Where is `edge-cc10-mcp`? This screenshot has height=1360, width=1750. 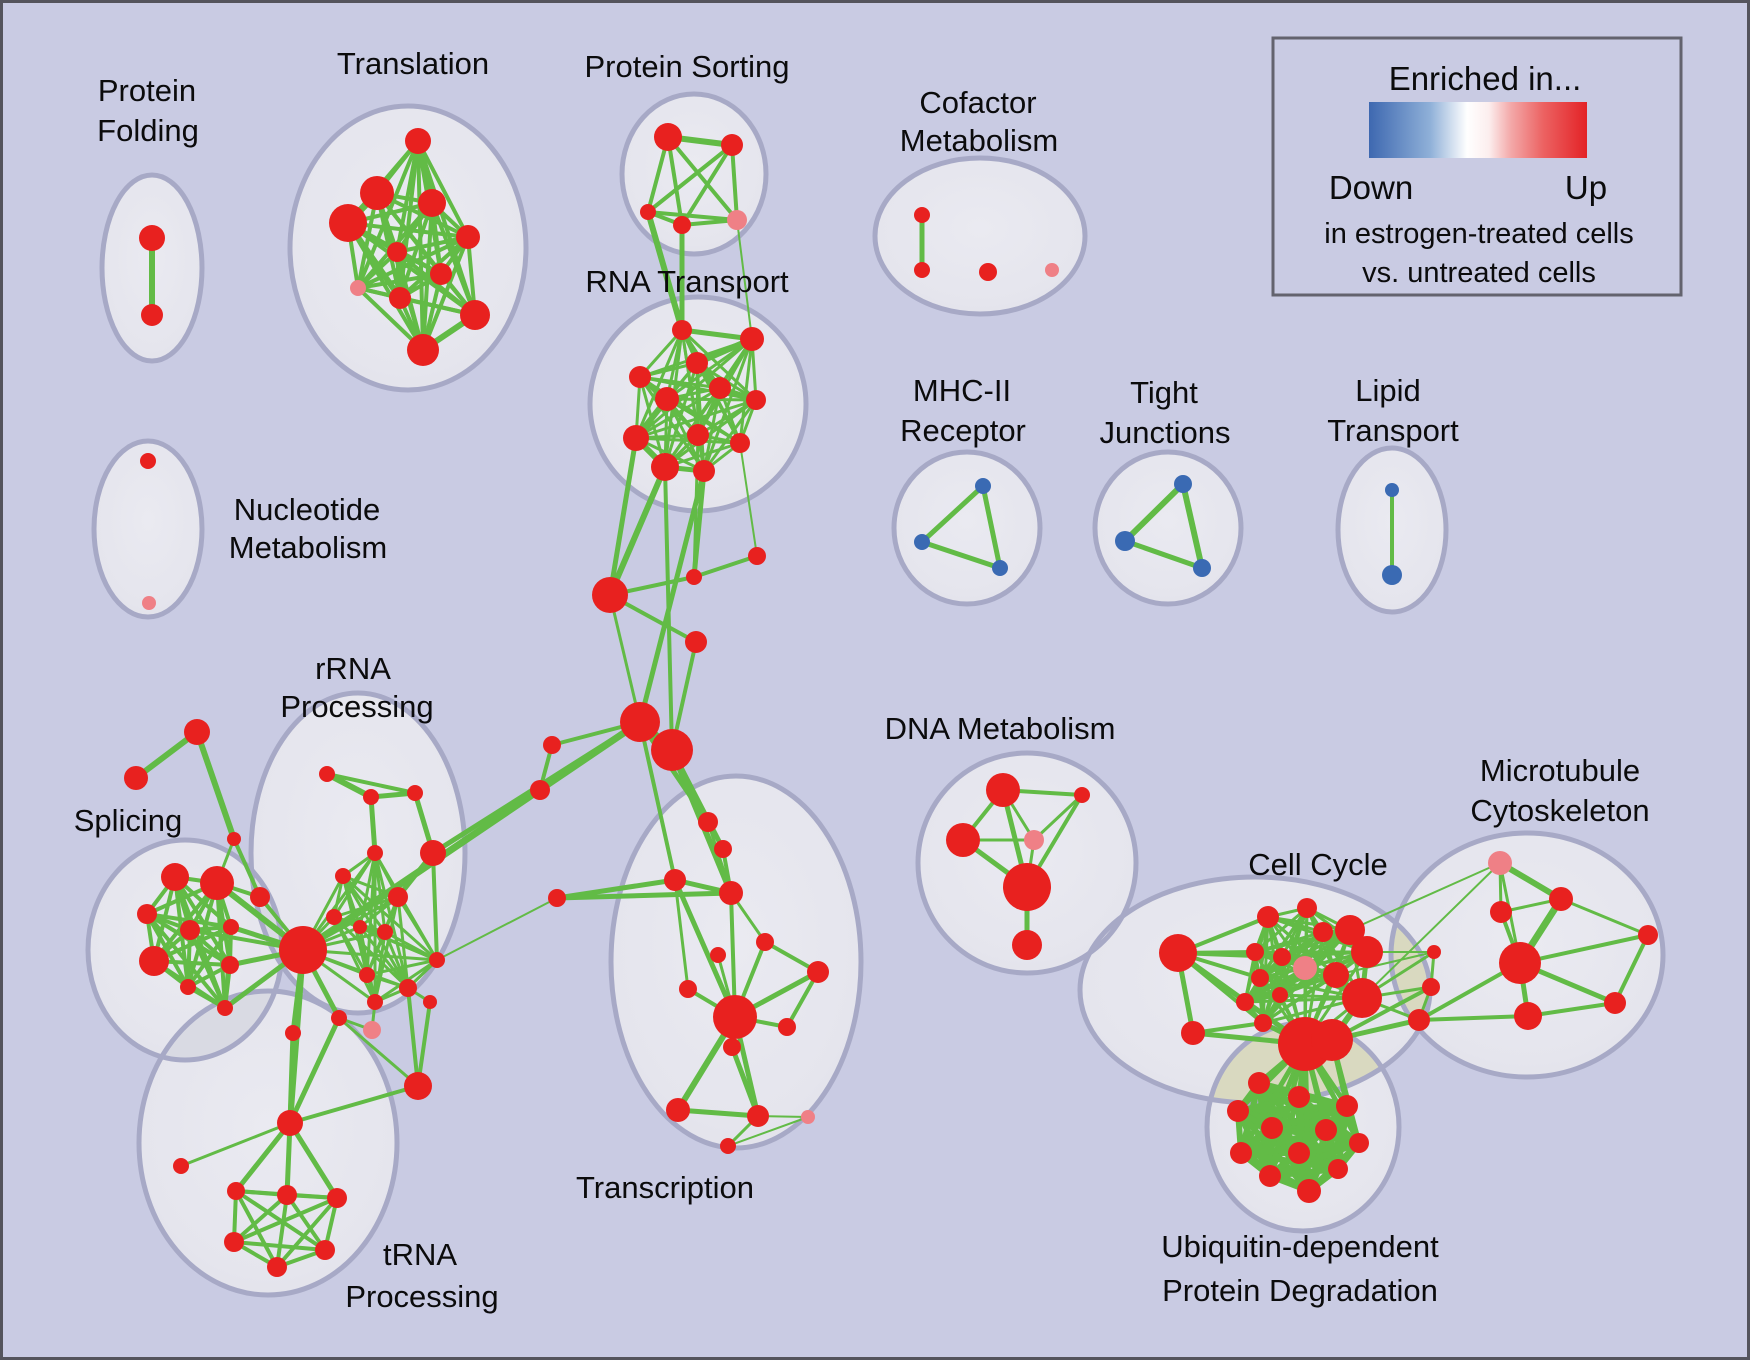
edge-cc10-mcp is located at coordinates (1431, 930).